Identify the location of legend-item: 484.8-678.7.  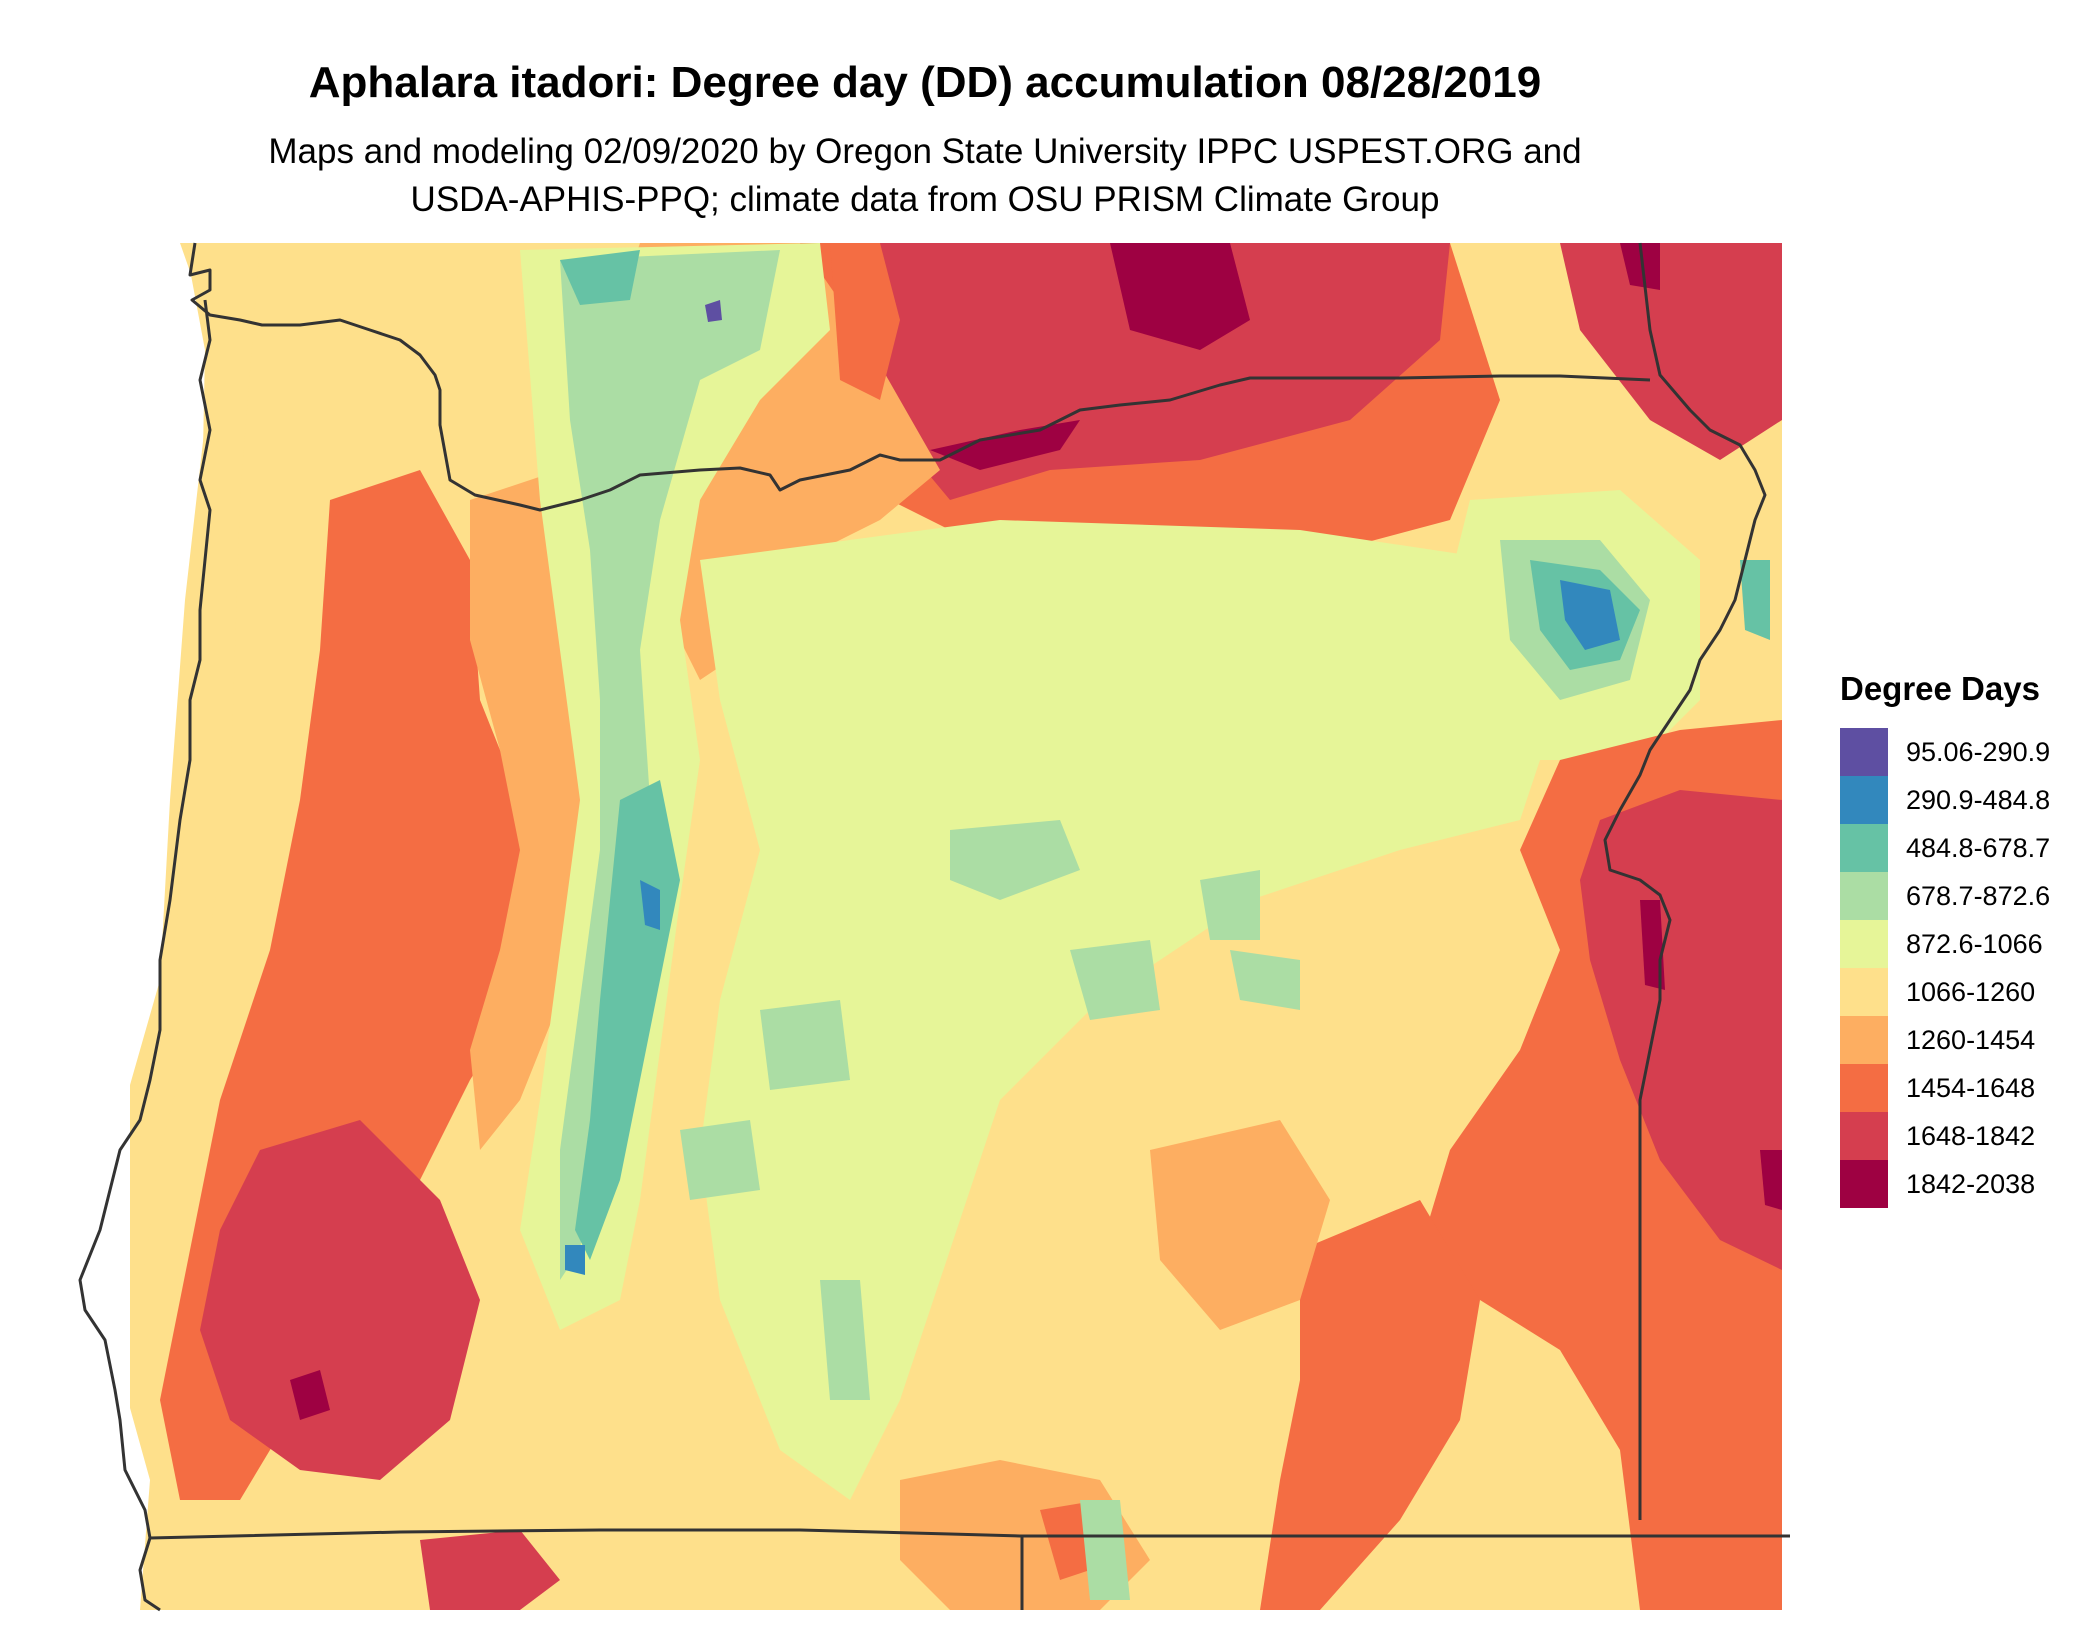
(1965, 848).